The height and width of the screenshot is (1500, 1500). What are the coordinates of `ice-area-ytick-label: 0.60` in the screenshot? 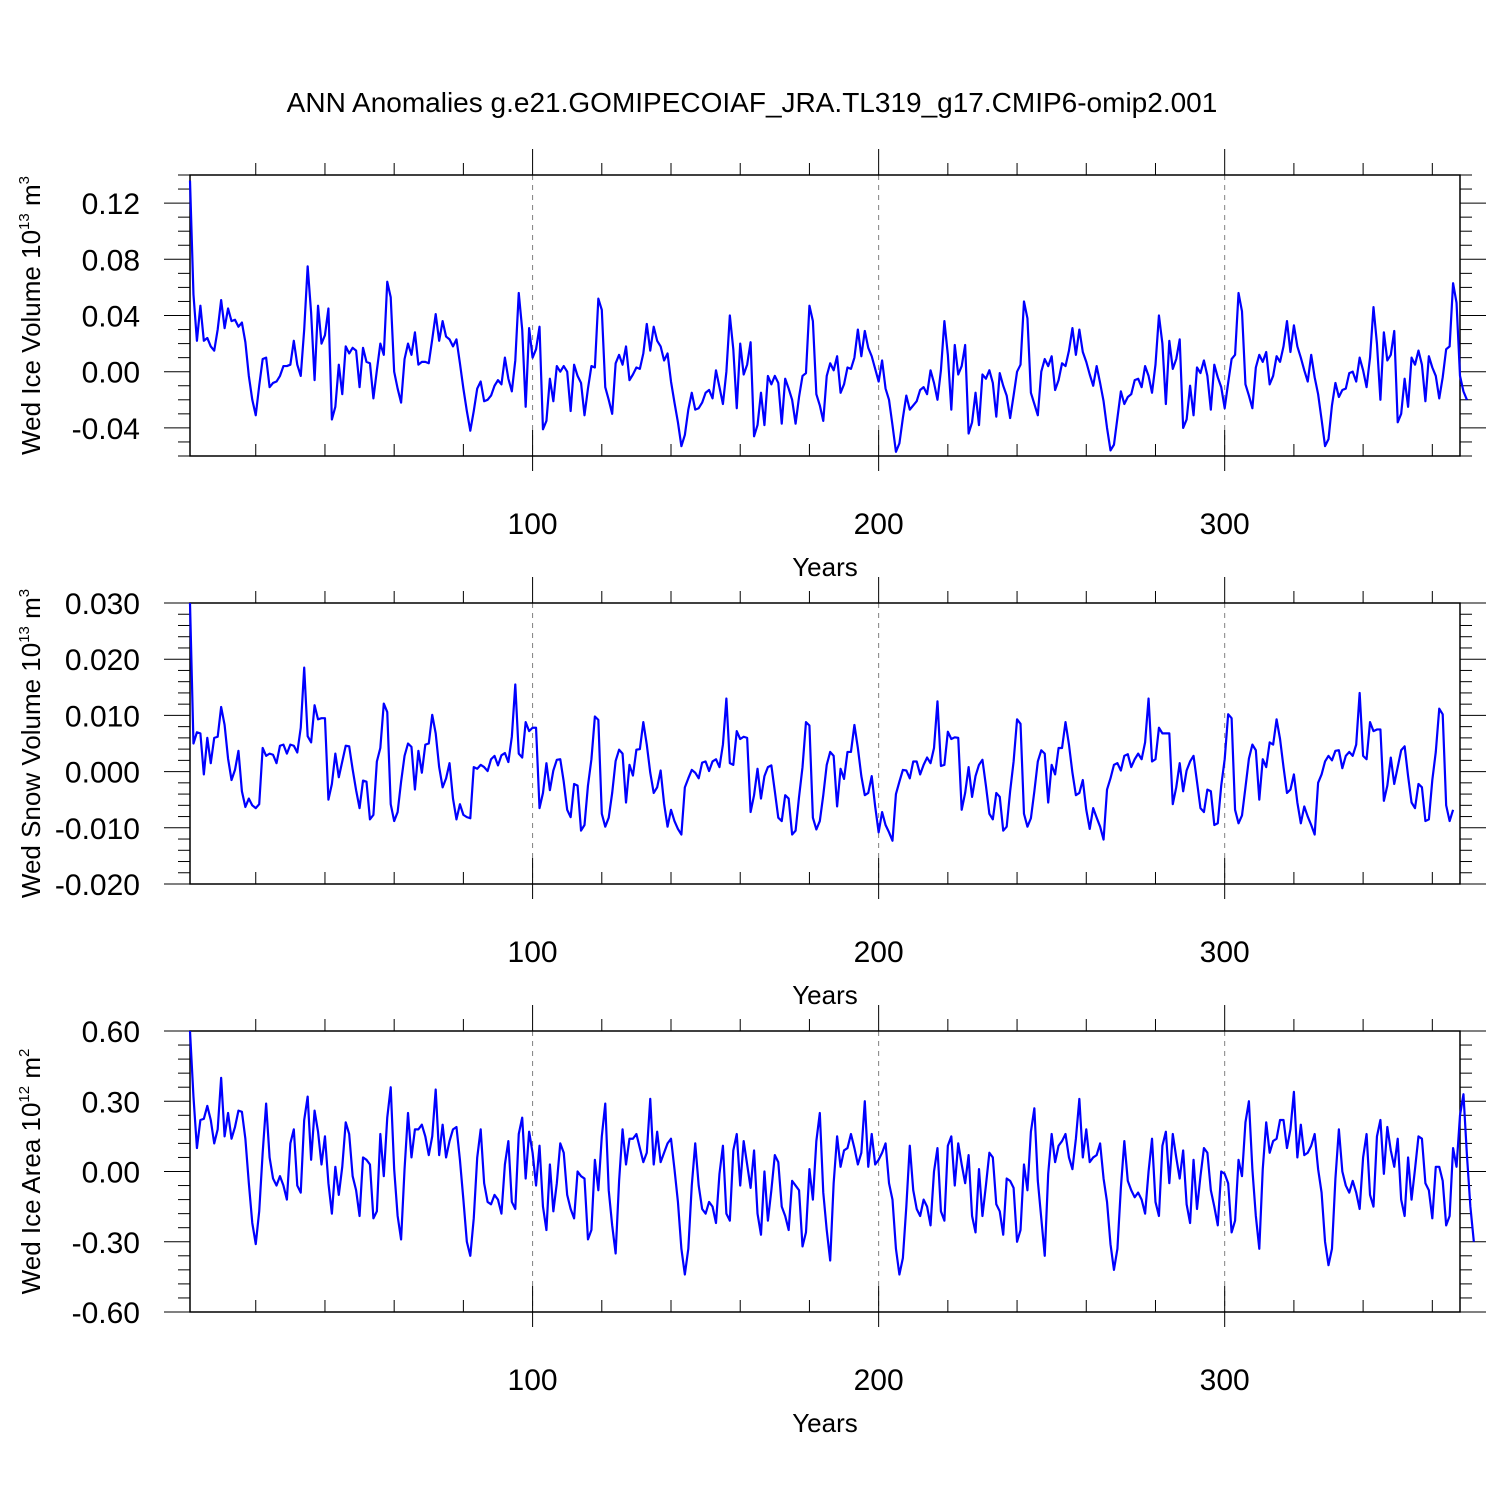 It's located at (111, 1032).